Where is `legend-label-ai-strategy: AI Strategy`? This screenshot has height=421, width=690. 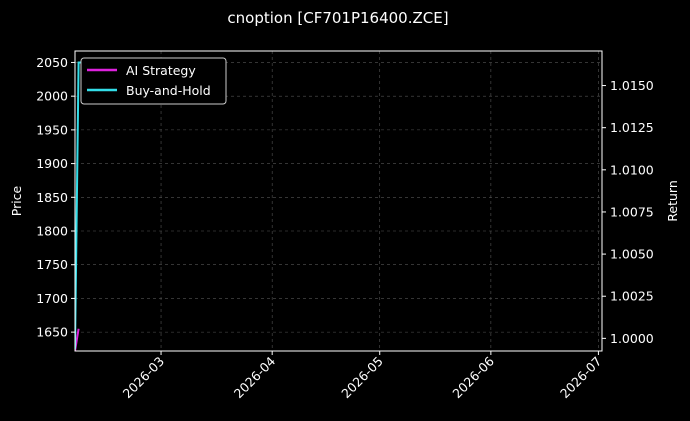 legend-label-ai-strategy: AI Strategy is located at coordinates (161, 70).